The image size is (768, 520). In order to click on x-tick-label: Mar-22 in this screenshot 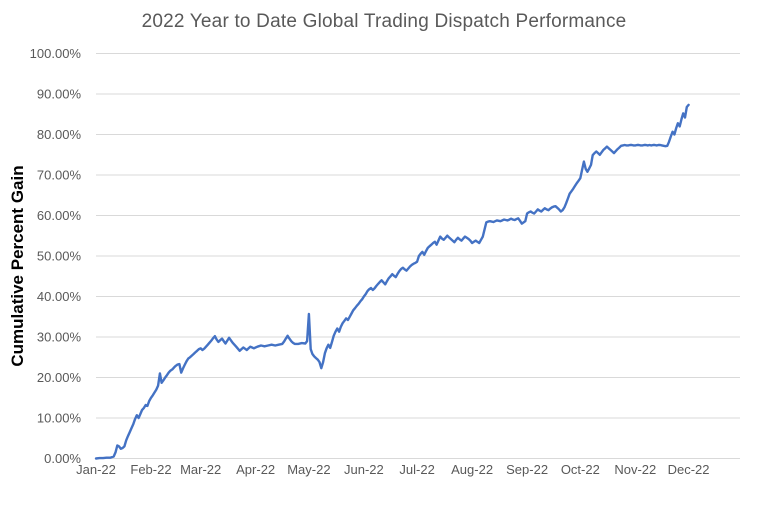, I will do `click(200, 469)`.